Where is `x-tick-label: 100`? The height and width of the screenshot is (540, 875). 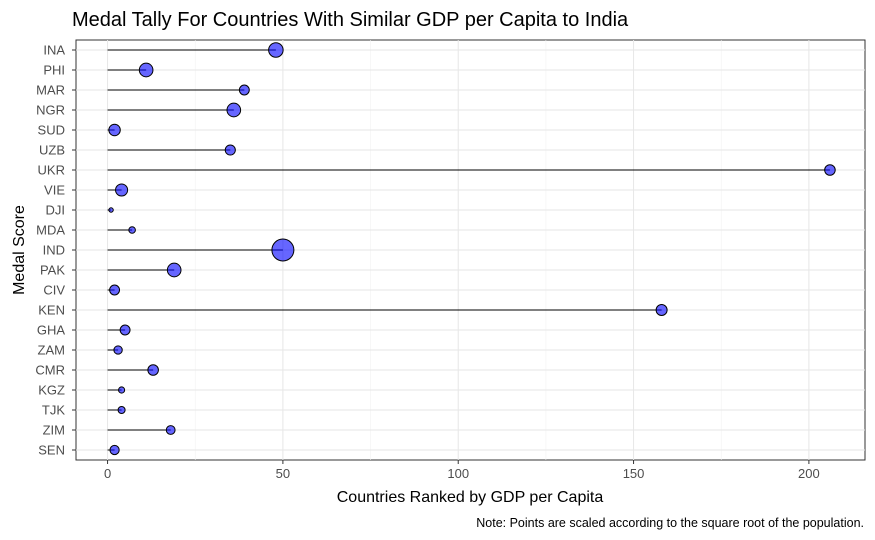
x-tick-label: 100 is located at coordinates (458, 473).